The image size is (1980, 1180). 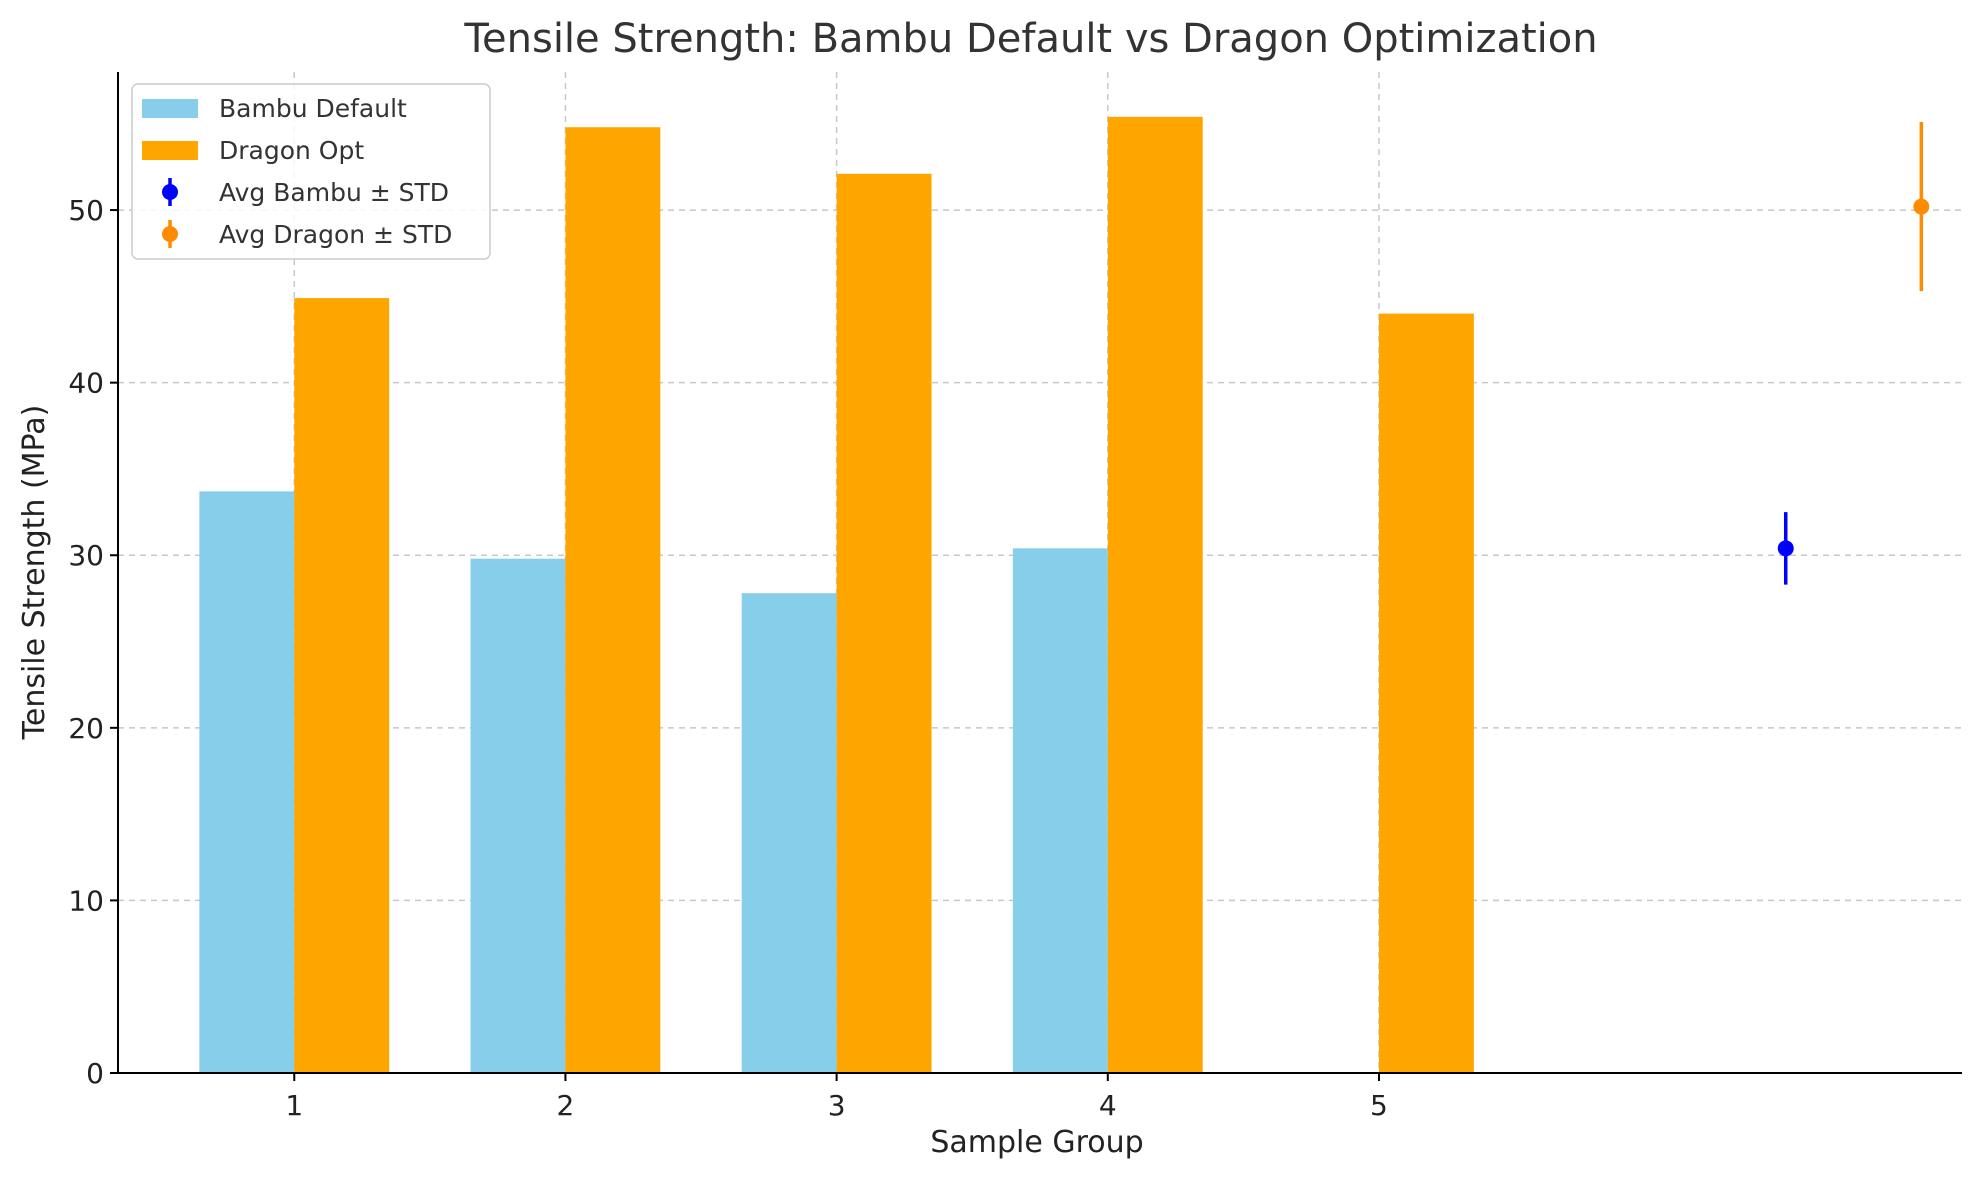 What do you see at coordinates (1785, 548) in the screenshot?
I see `error-point-bambu` at bounding box center [1785, 548].